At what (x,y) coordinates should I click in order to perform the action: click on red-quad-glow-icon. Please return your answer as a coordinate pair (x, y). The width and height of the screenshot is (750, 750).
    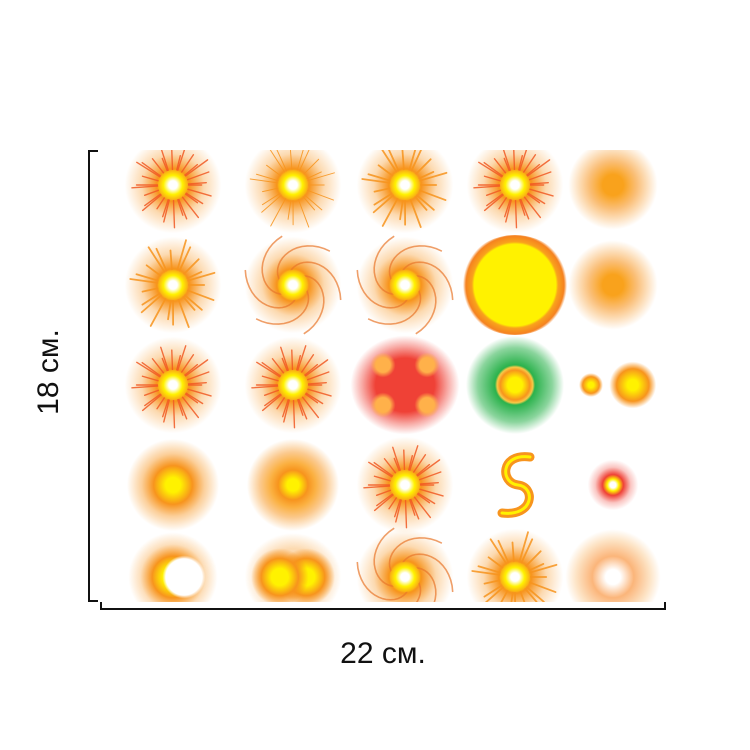
    Looking at the image, I should click on (405, 385).